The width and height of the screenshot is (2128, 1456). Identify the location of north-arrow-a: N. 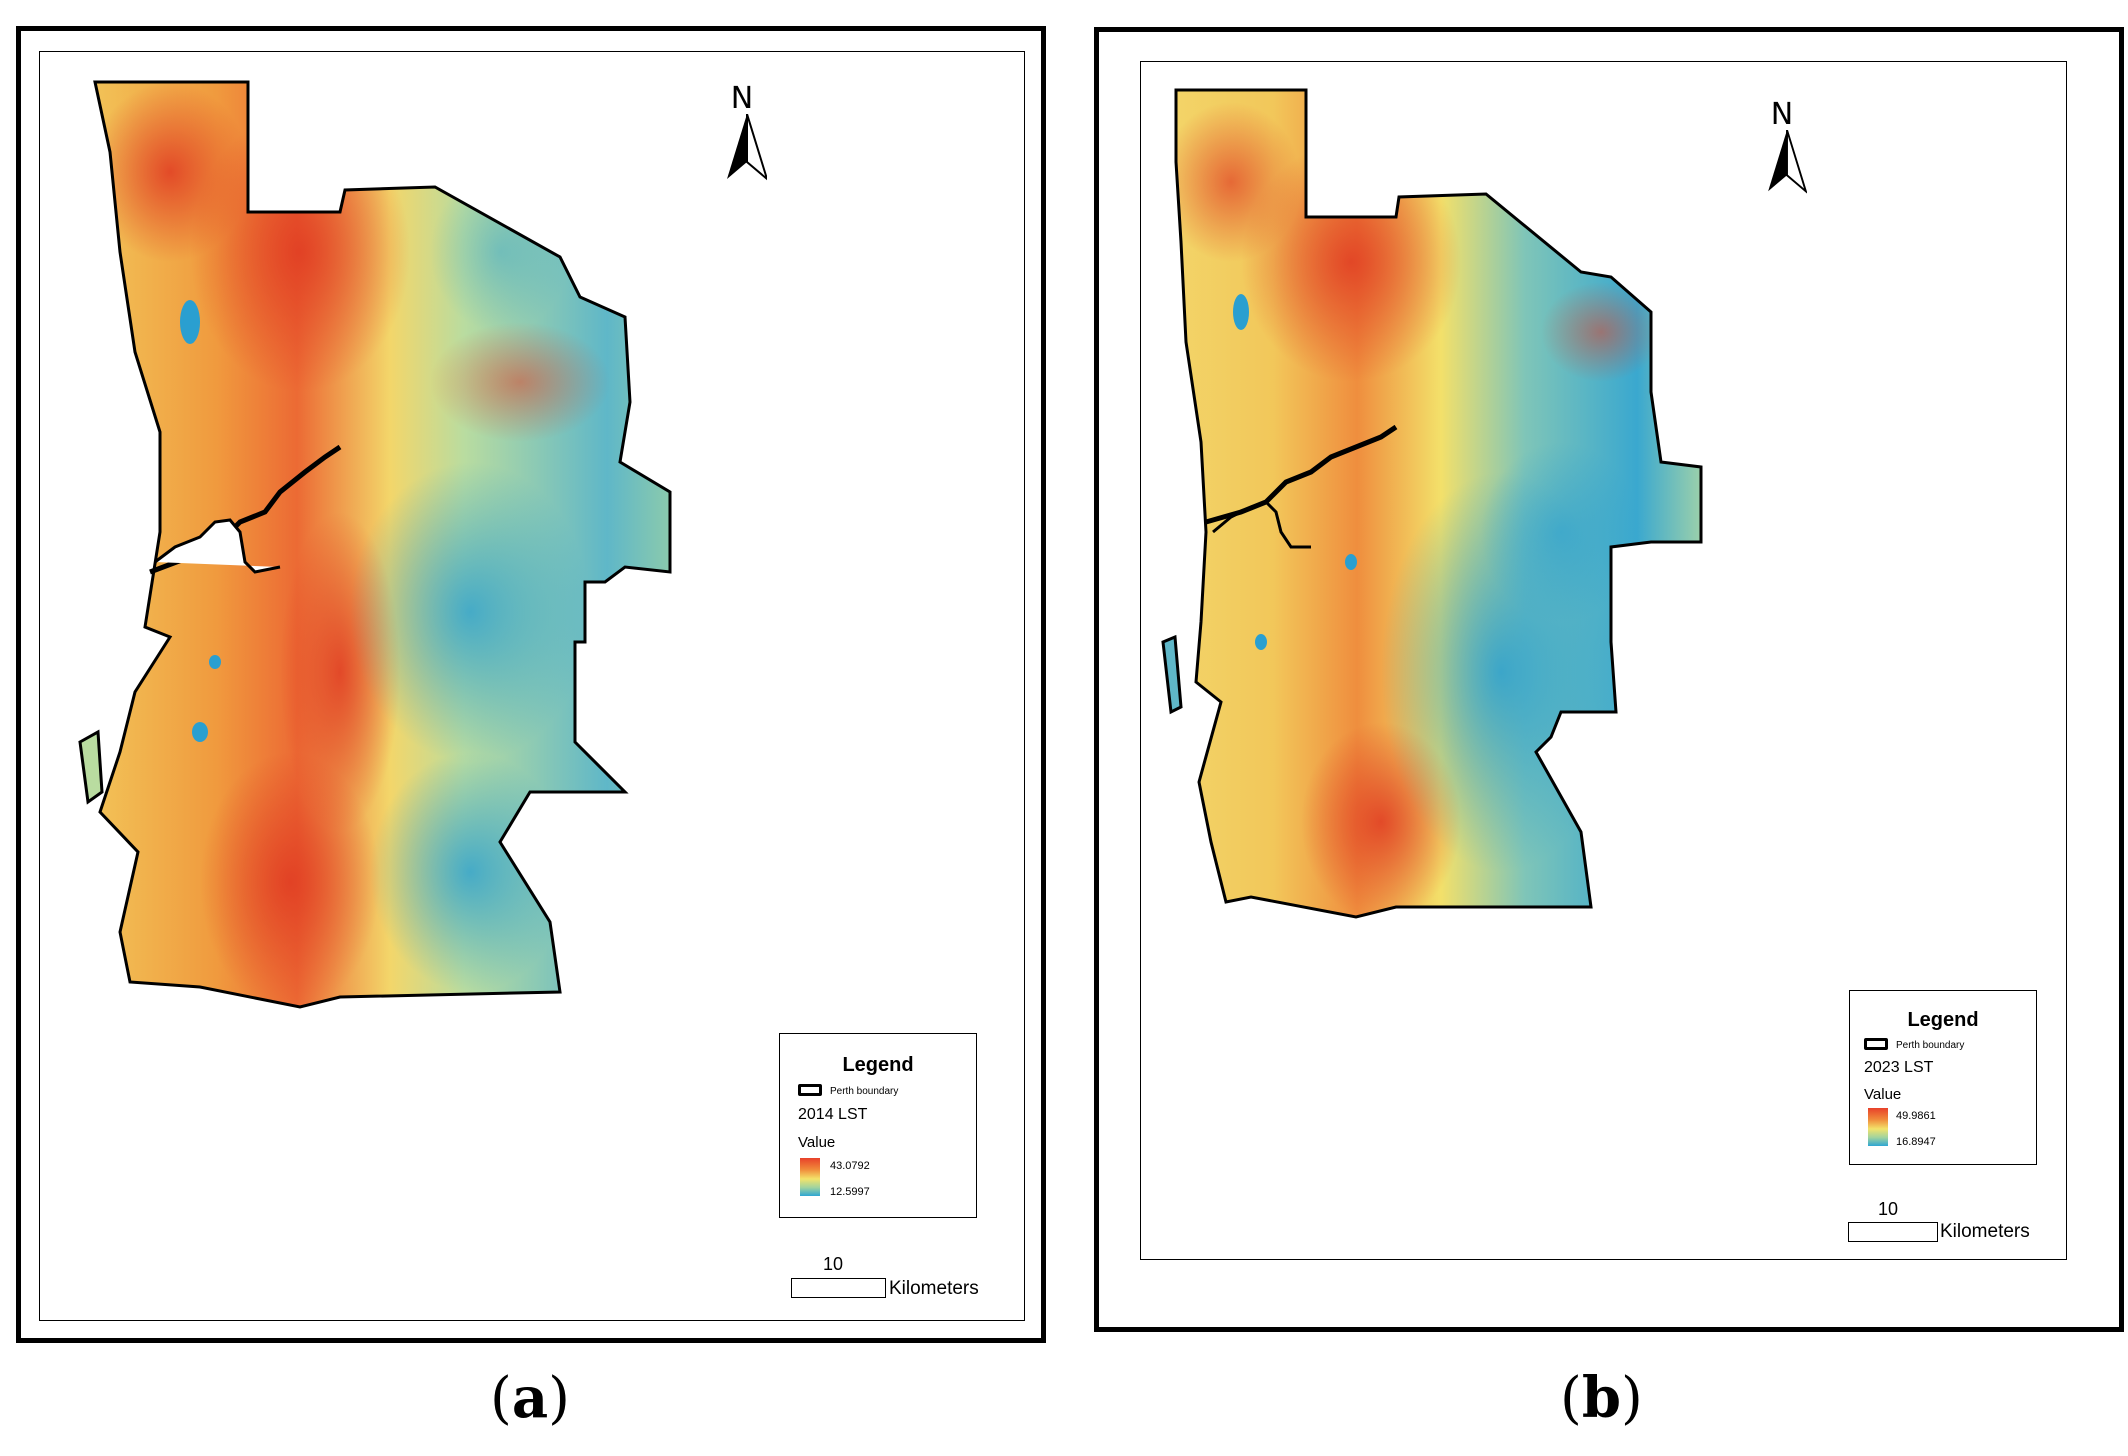
(742, 136).